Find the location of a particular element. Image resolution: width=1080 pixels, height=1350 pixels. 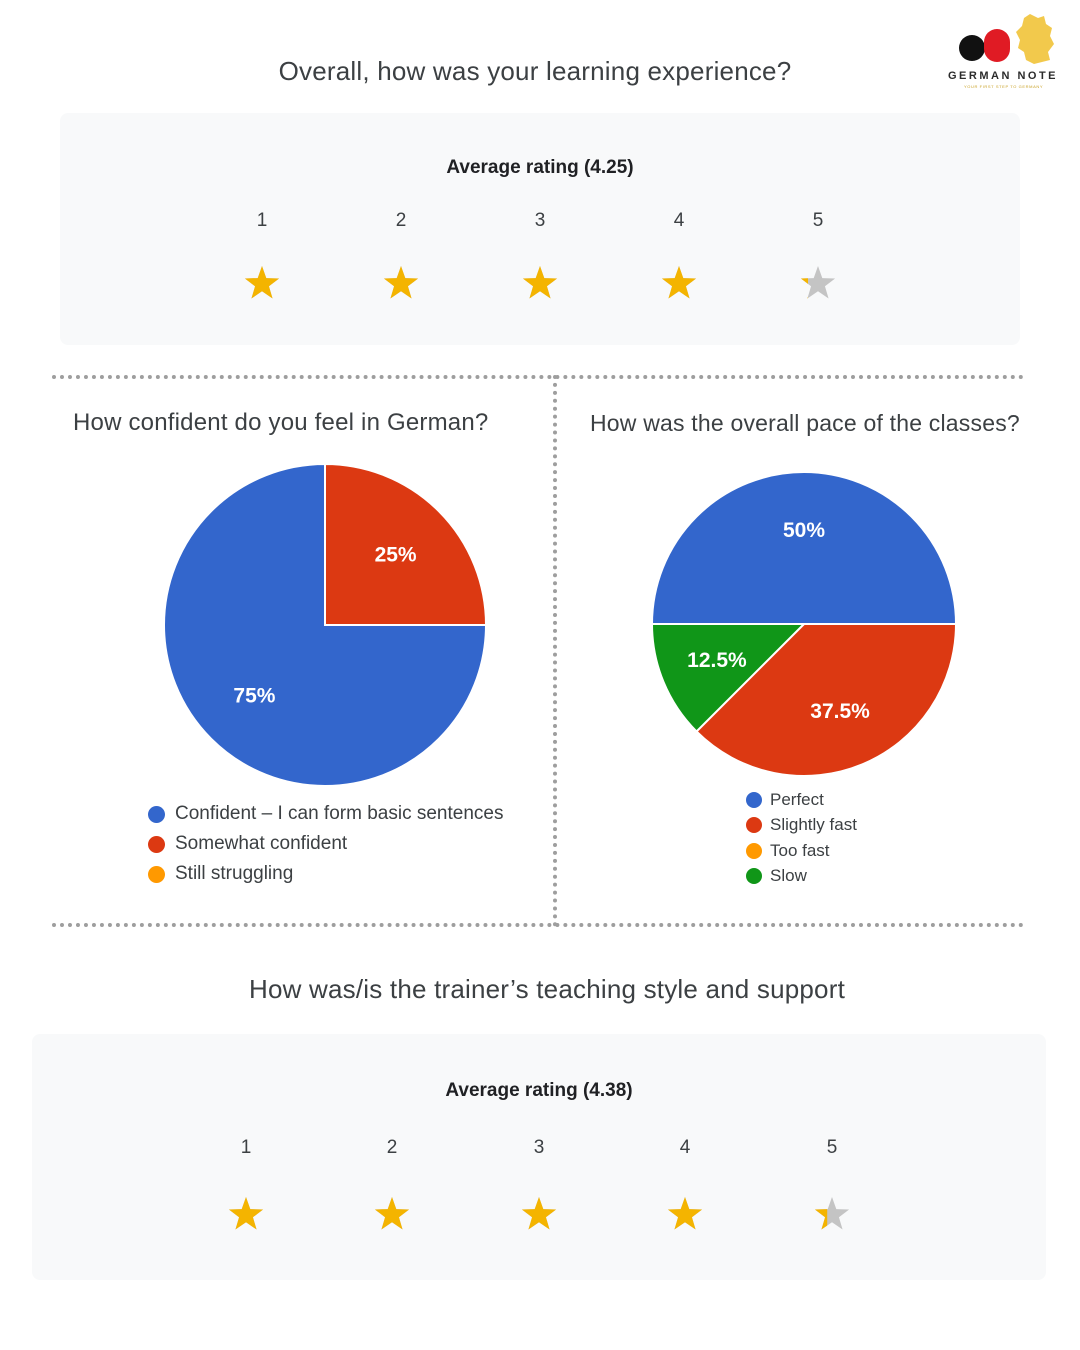

q3-legend: Perfect Slightly fast Too fast Slow is located at coordinates (801, 838).